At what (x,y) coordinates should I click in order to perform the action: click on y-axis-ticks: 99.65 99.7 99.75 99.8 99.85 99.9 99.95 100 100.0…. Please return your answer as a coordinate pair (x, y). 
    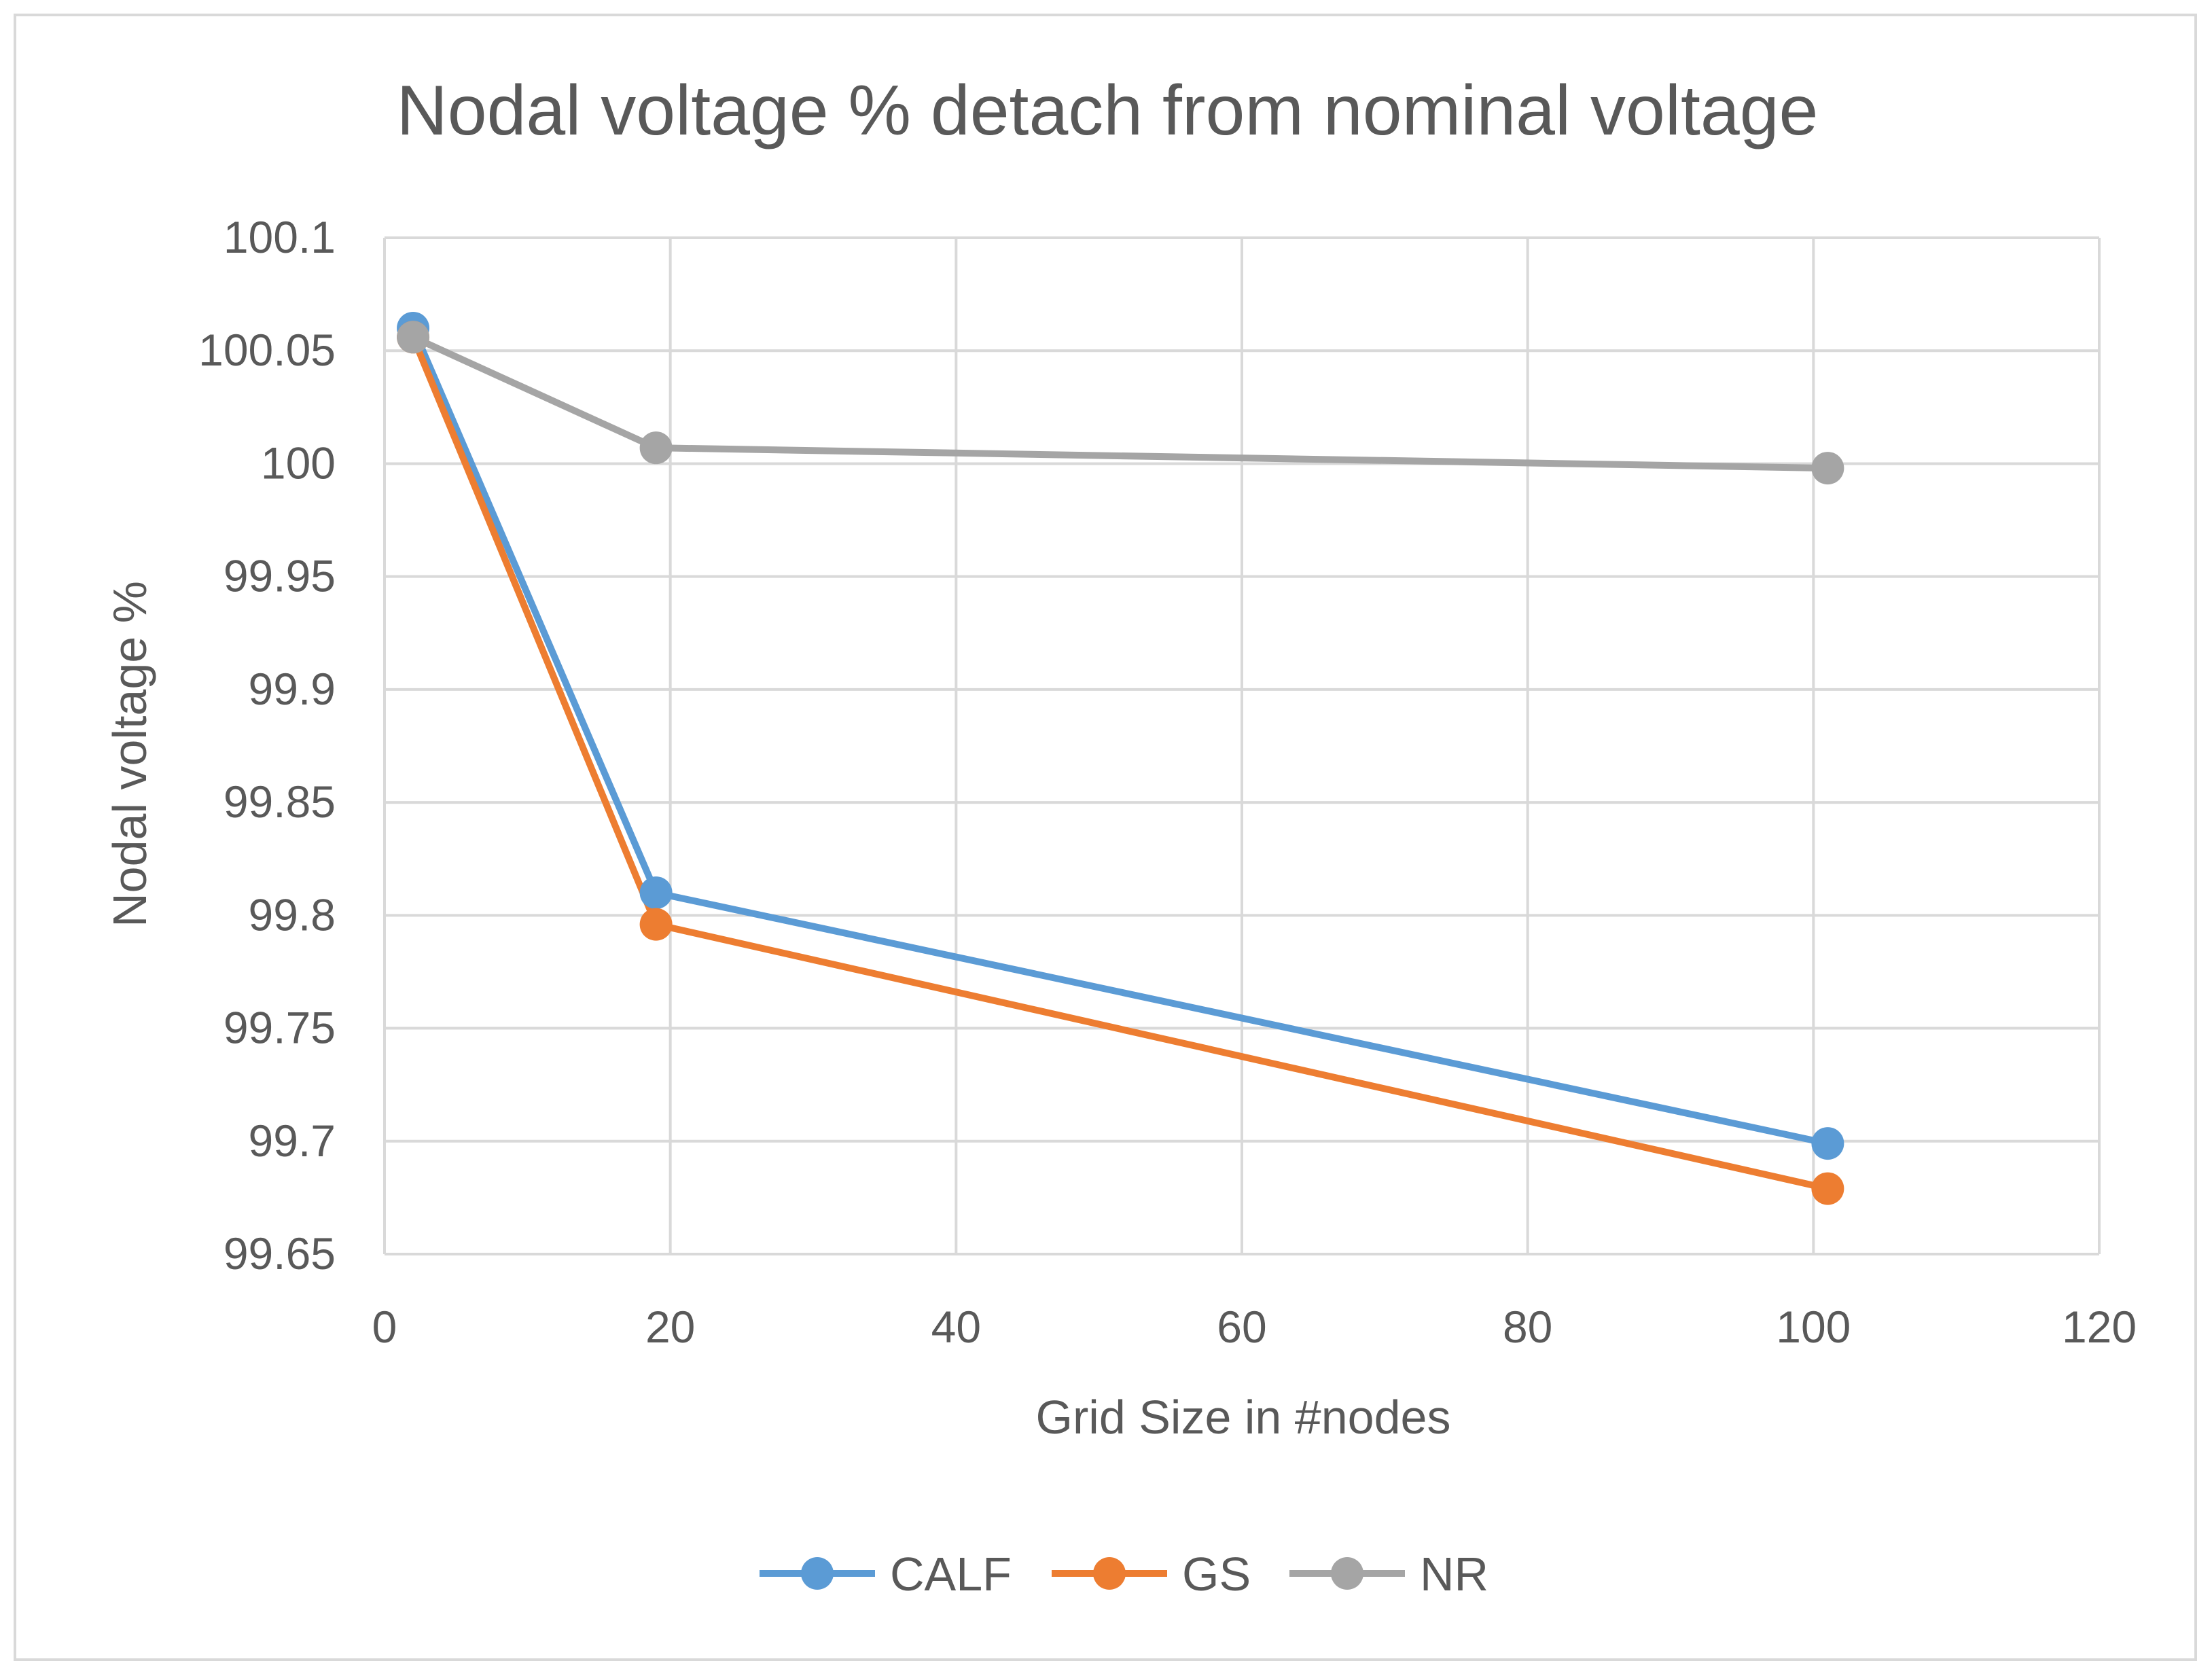
    Looking at the image, I should click on (267, 745).